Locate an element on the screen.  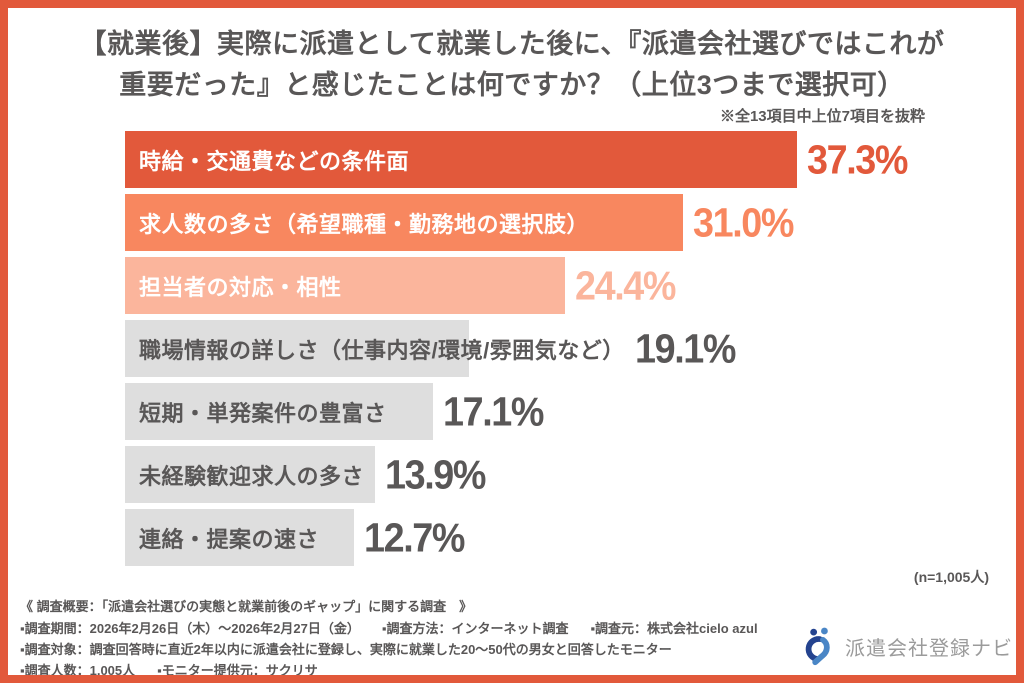
page-title-line2: 重要だった』と感じたことは何ですか？（上位3つまで選択可） is located at coordinates (512, 85).